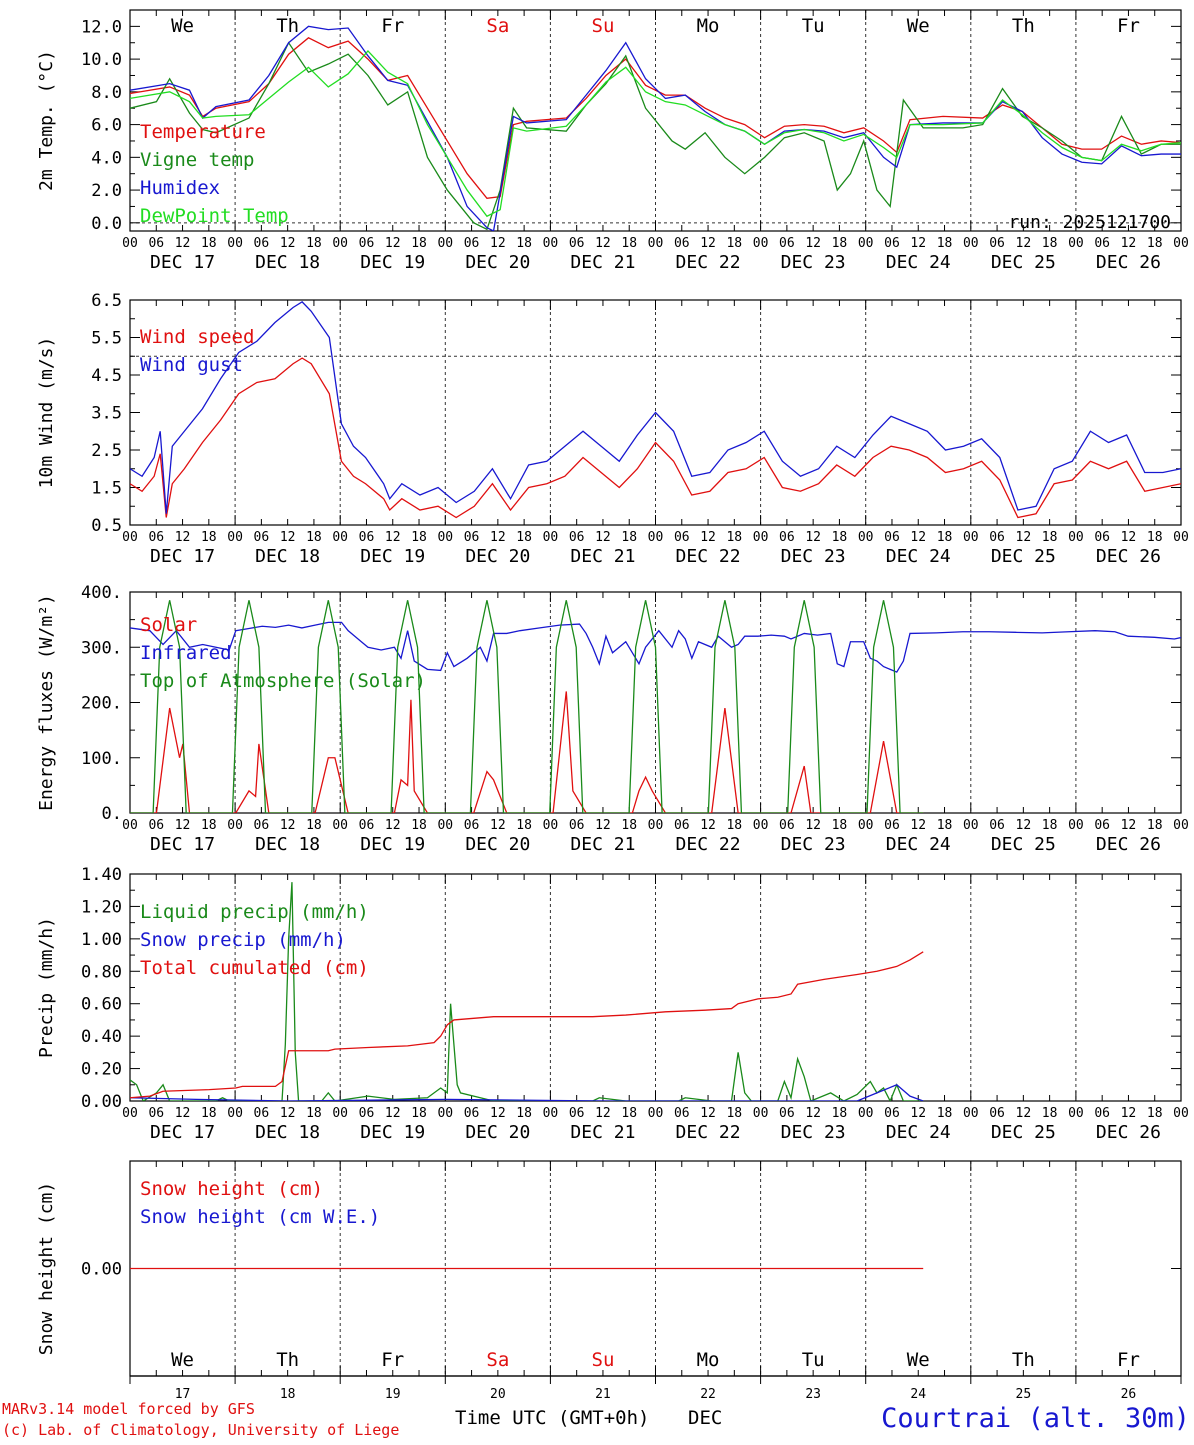  What do you see at coordinates (1024, 1394) in the screenshot?
I see `day-number: 25` at bounding box center [1024, 1394].